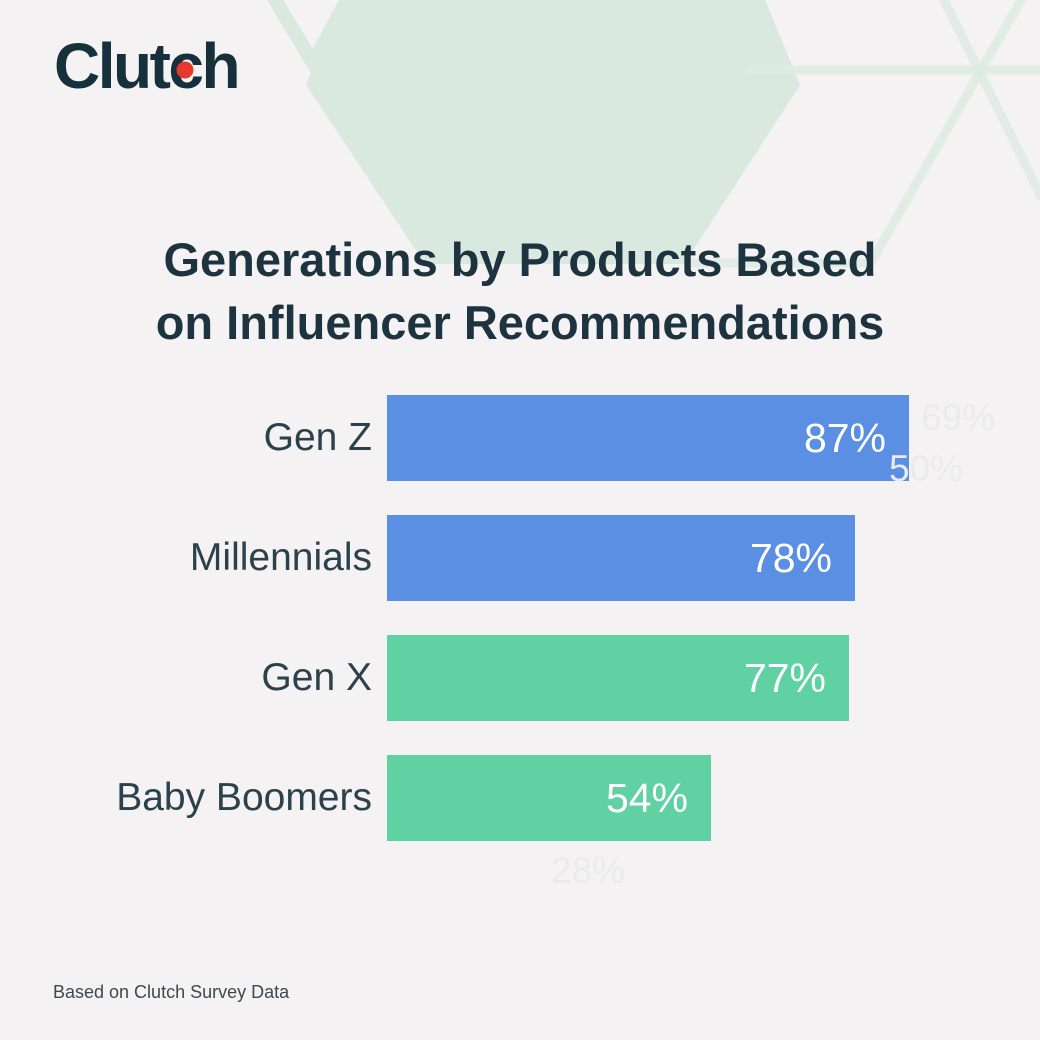 This screenshot has width=1040, height=1040. Describe the element at coordinates (316, 677) in the screenshot. I see `category-label: Gen X` at that location.